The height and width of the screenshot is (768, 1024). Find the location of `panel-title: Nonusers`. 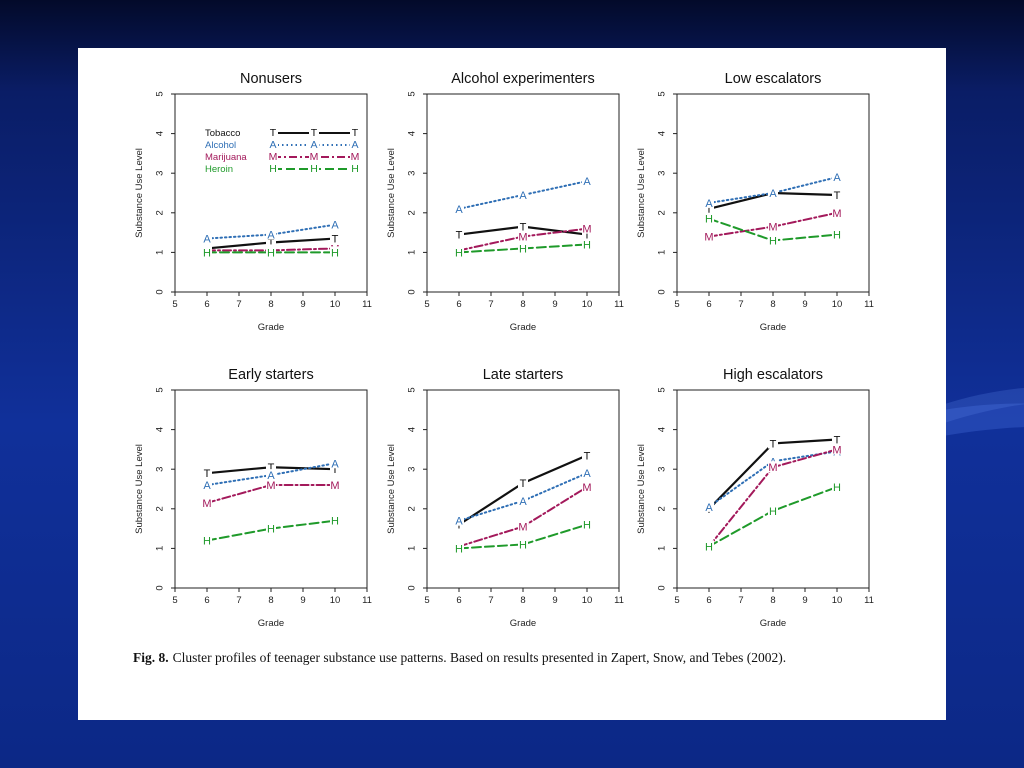

panel-title: Nonusers is located at coordinates (271, 79).